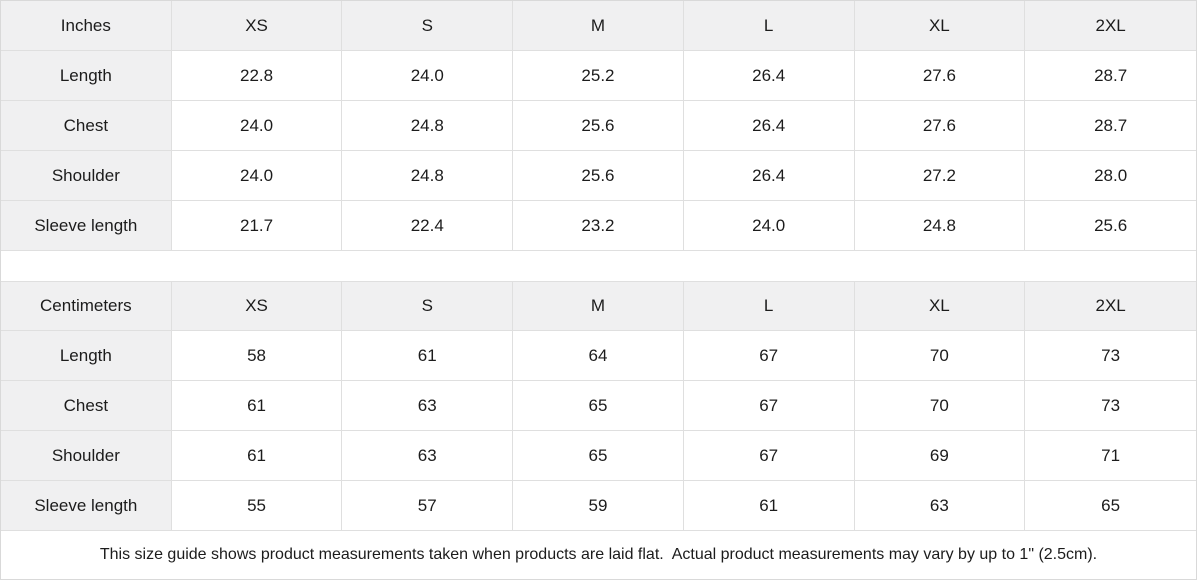 This screenshot has height=580, width=1197. I want to click on measurement-cell: 59, so click(598, 506).